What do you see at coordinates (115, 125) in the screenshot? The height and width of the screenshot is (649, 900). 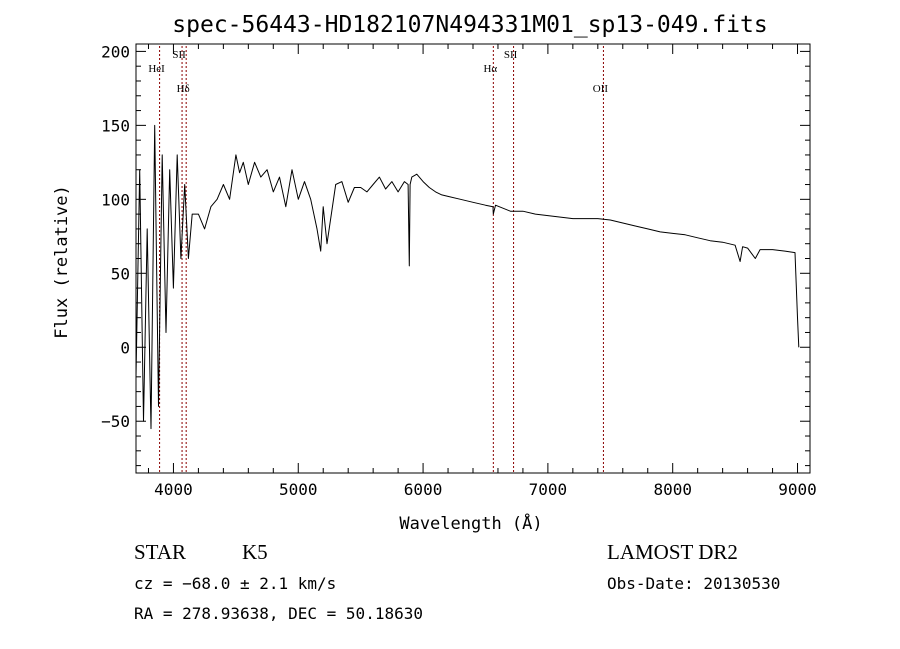 I see `y-tick-label: 150` at bounding box center [115, 125].